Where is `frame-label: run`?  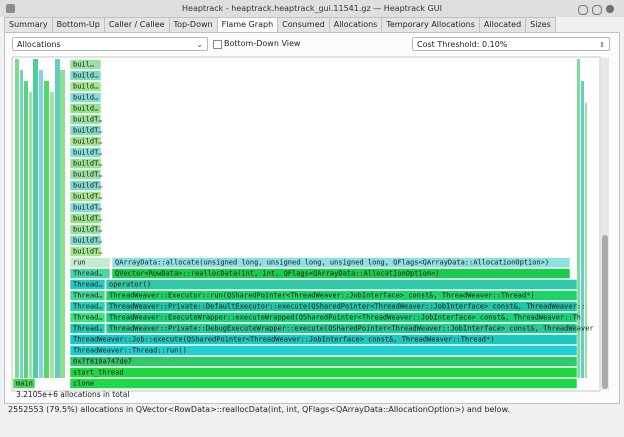
frame-label: run is located at coordinates (79, 263).